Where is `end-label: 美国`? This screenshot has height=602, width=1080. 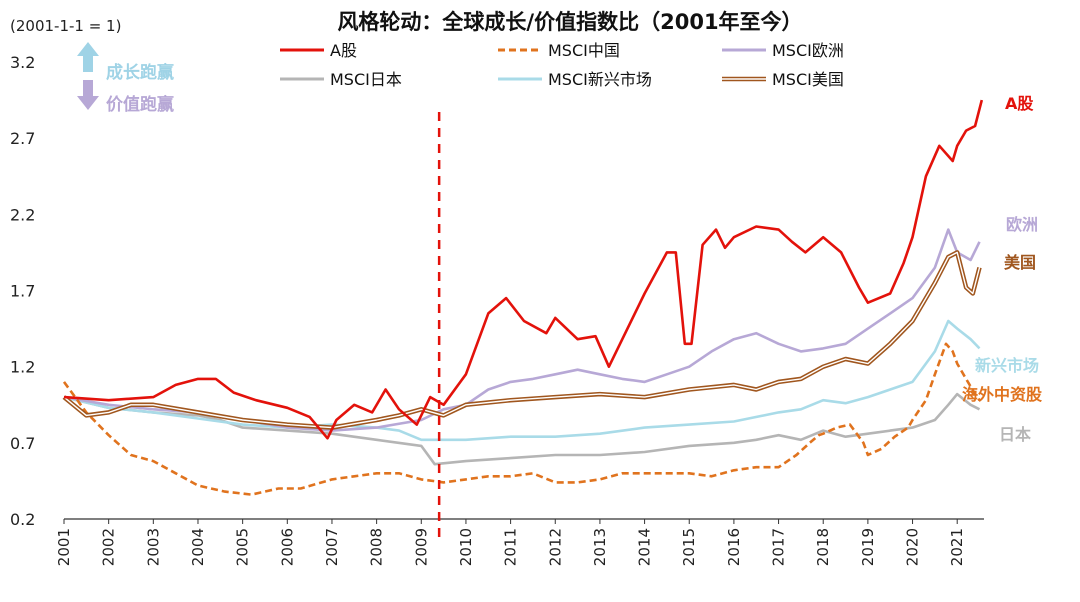
end-label: 美国 is located at coordinates (1020, 262).